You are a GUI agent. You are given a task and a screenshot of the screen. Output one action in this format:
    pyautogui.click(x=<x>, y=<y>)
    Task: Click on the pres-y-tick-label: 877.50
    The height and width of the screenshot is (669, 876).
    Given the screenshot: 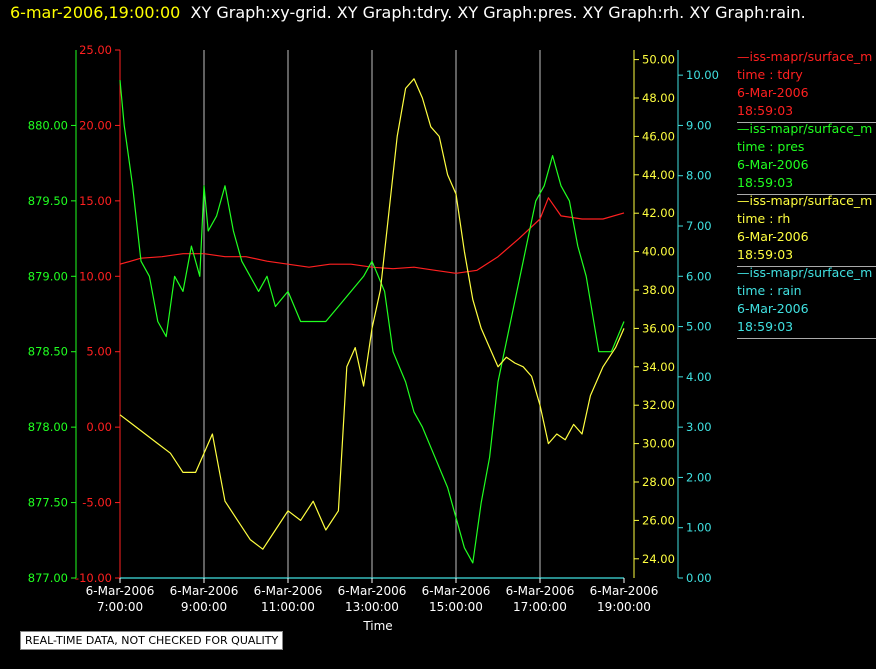 What is the action you would take?
    pyautogui.click(x=48, y=503)
    